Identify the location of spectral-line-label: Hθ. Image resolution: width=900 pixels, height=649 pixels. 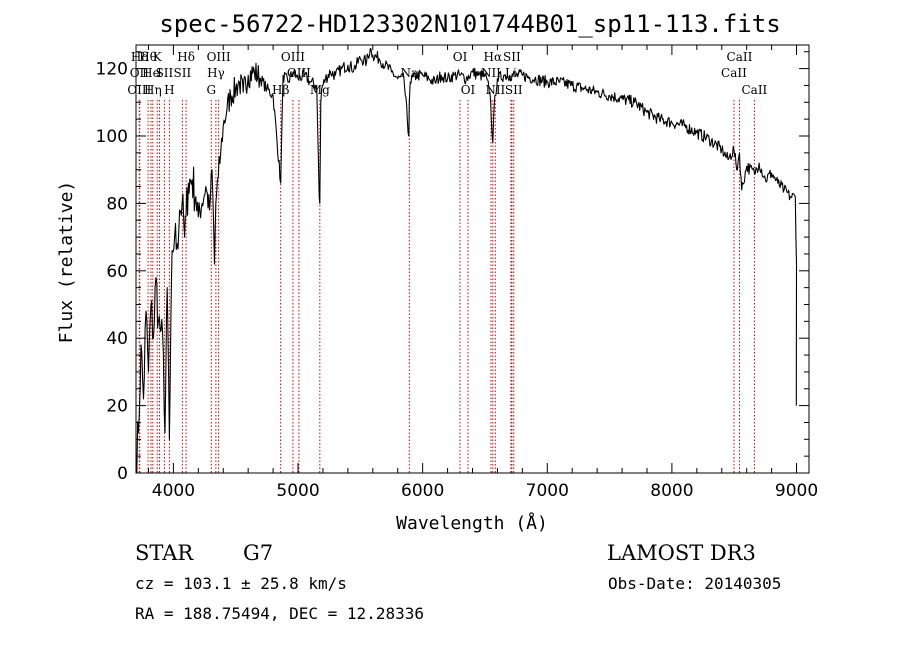
(148, 57).